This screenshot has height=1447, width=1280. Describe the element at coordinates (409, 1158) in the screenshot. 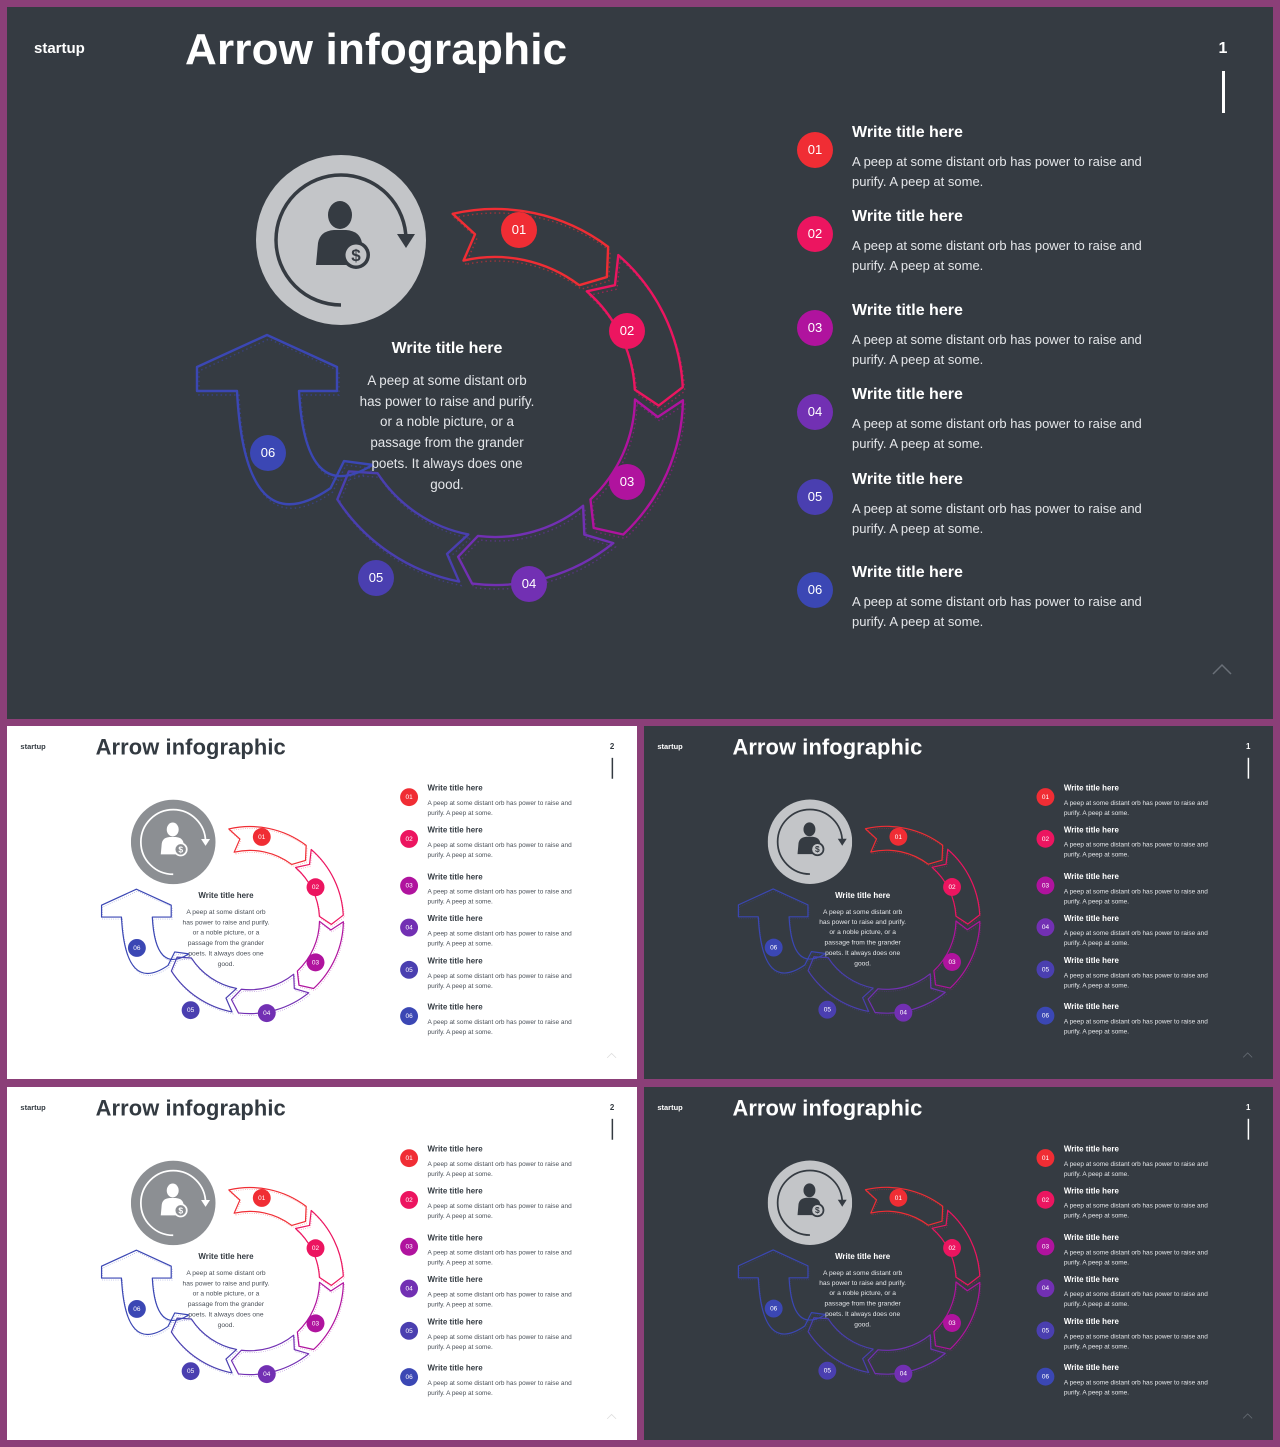

I see `list-number-badge: 01` at that location.